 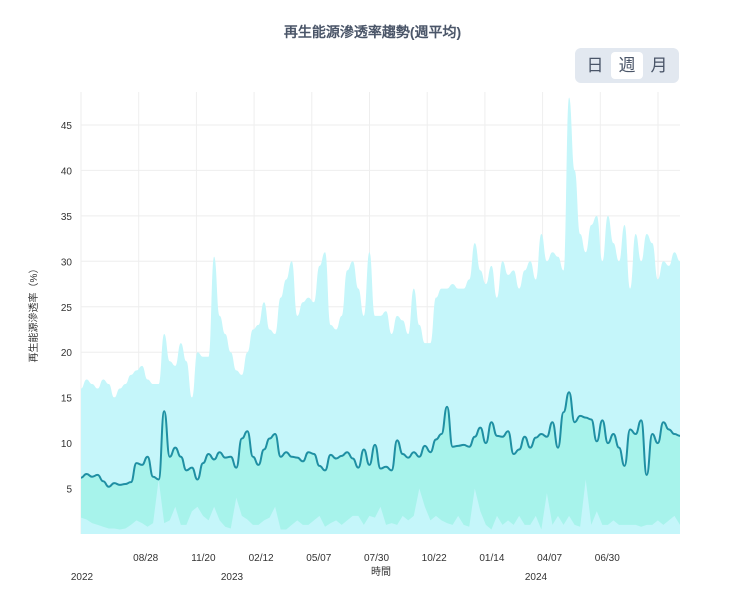 What do you see at coordinates (203, 558) in the screenshot?
I see `svg-text: 11/20` at bounding box center [203, 558].